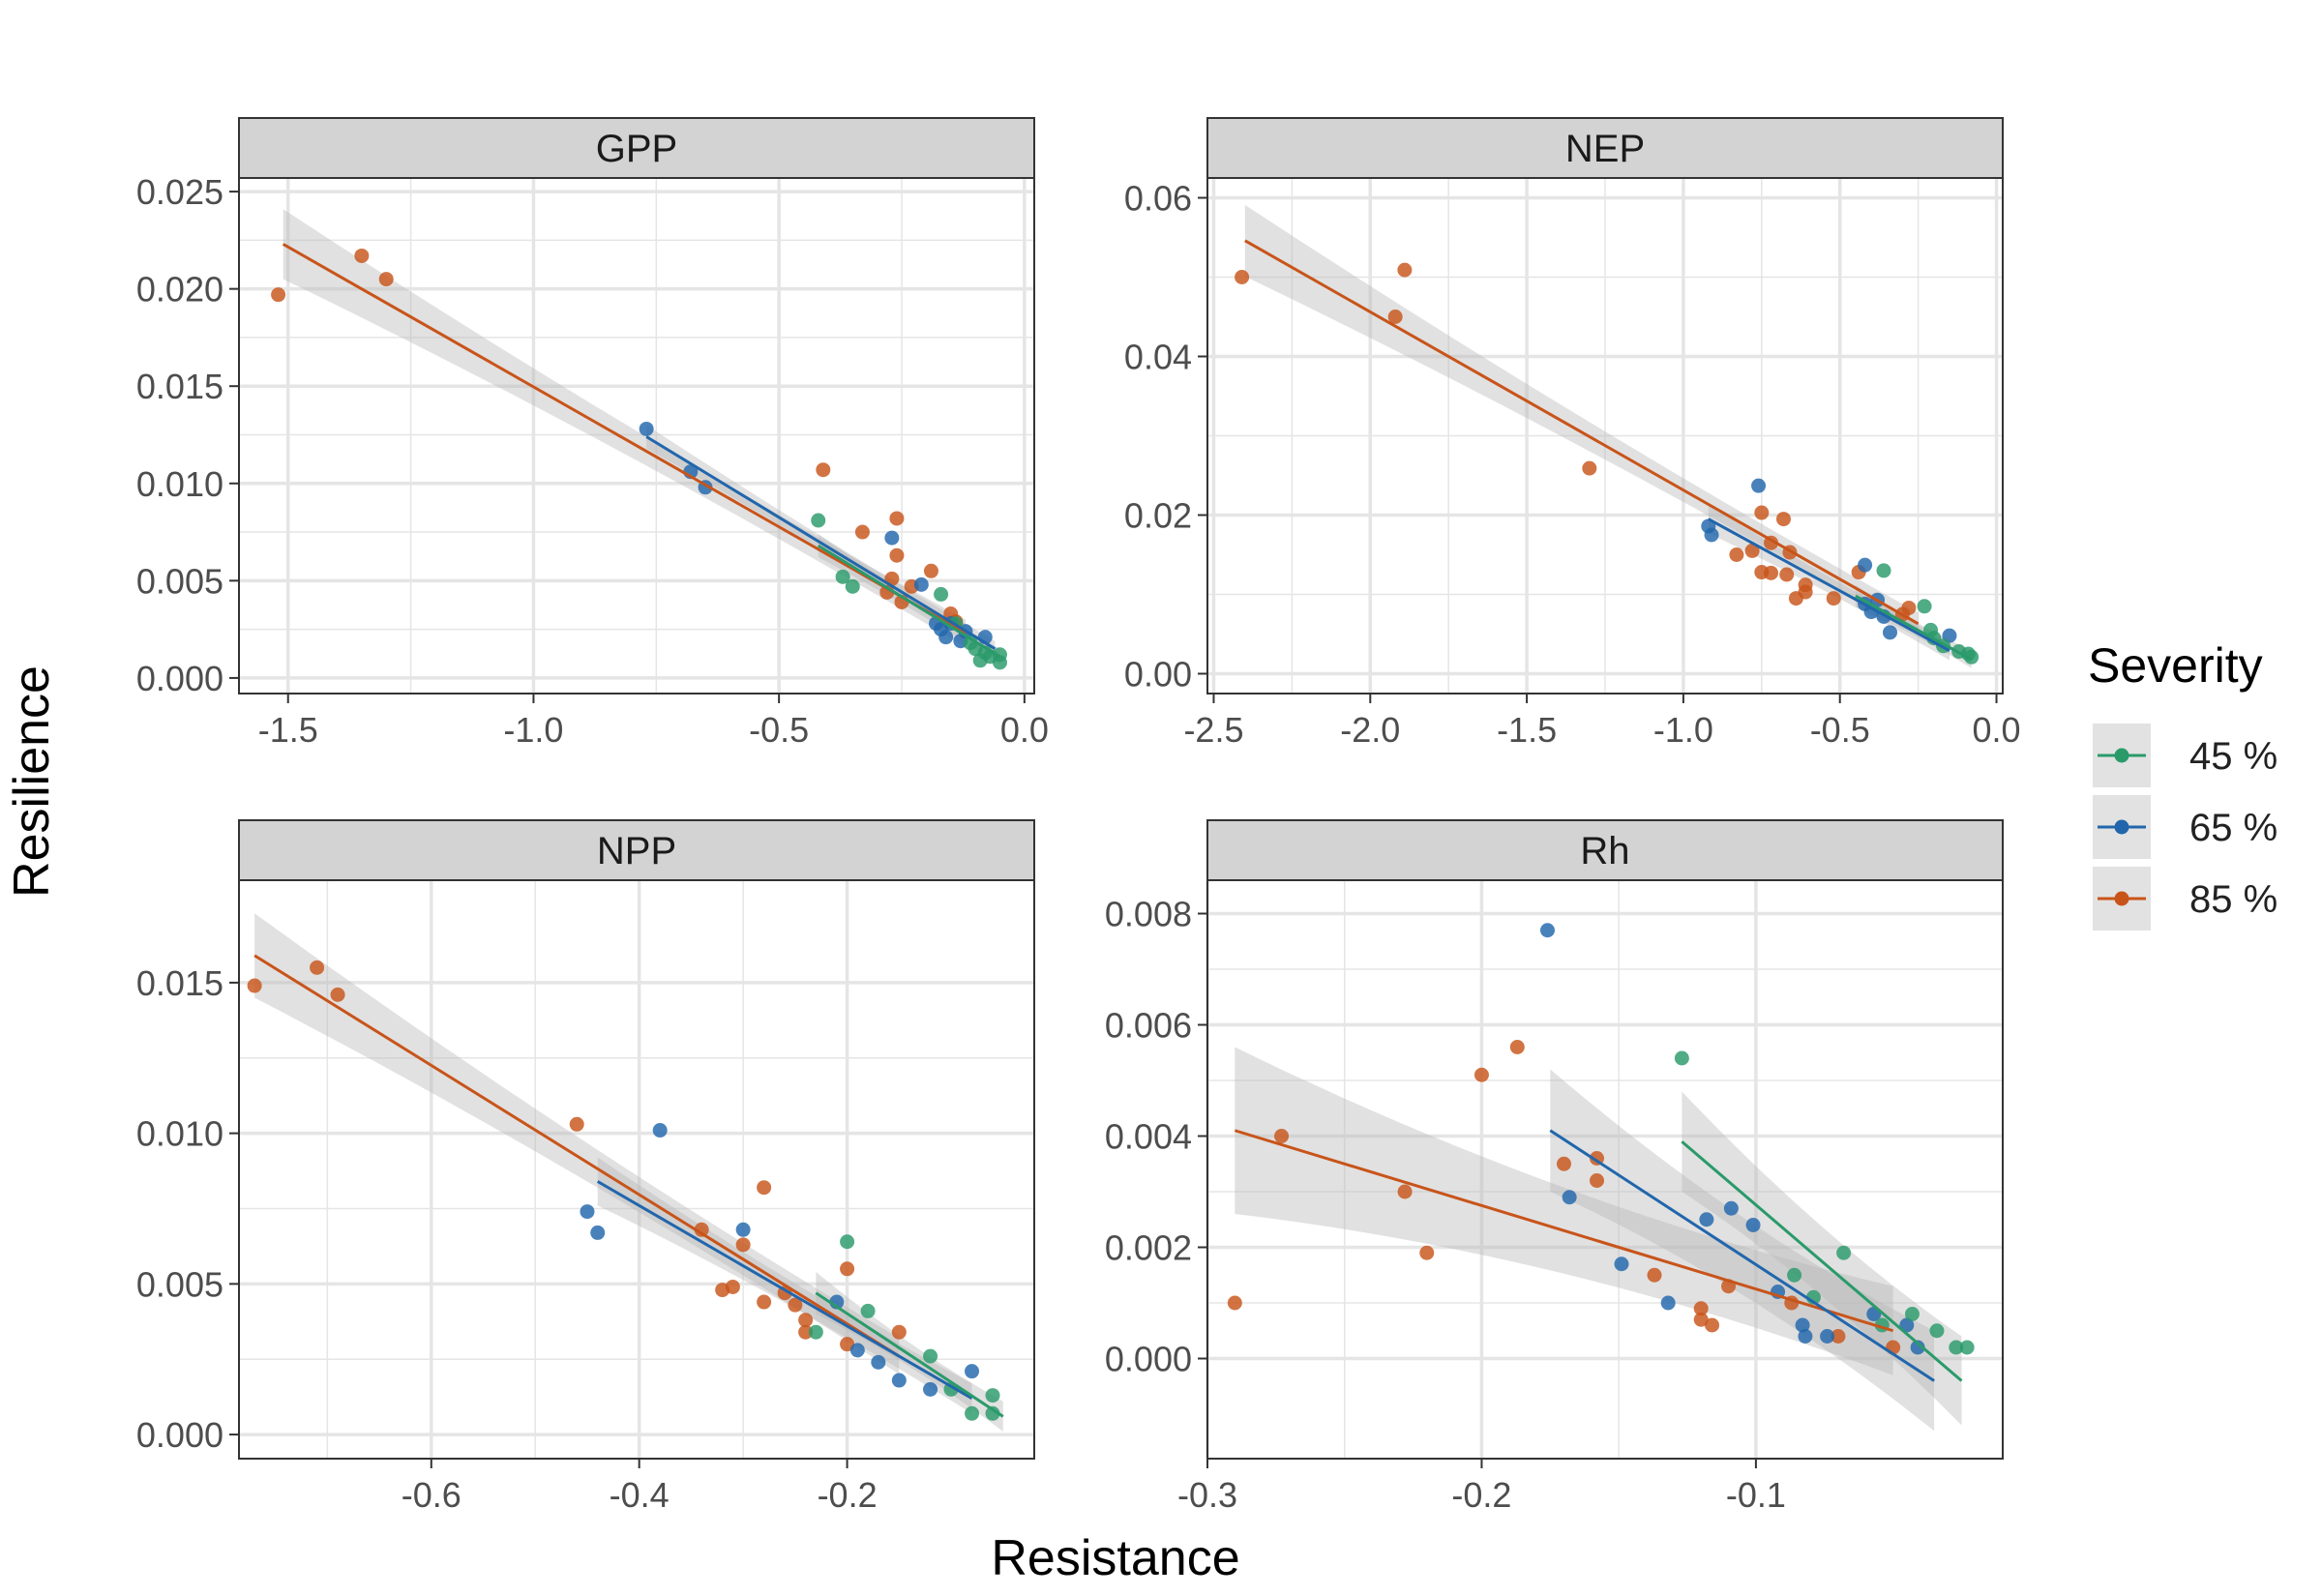 This screenshot has height=1596, width=2322. I want to click on ticks-npp: -0.6 -0.4 -0.2 0.000 0.005 0.010 0.015, so click(507, 1239).